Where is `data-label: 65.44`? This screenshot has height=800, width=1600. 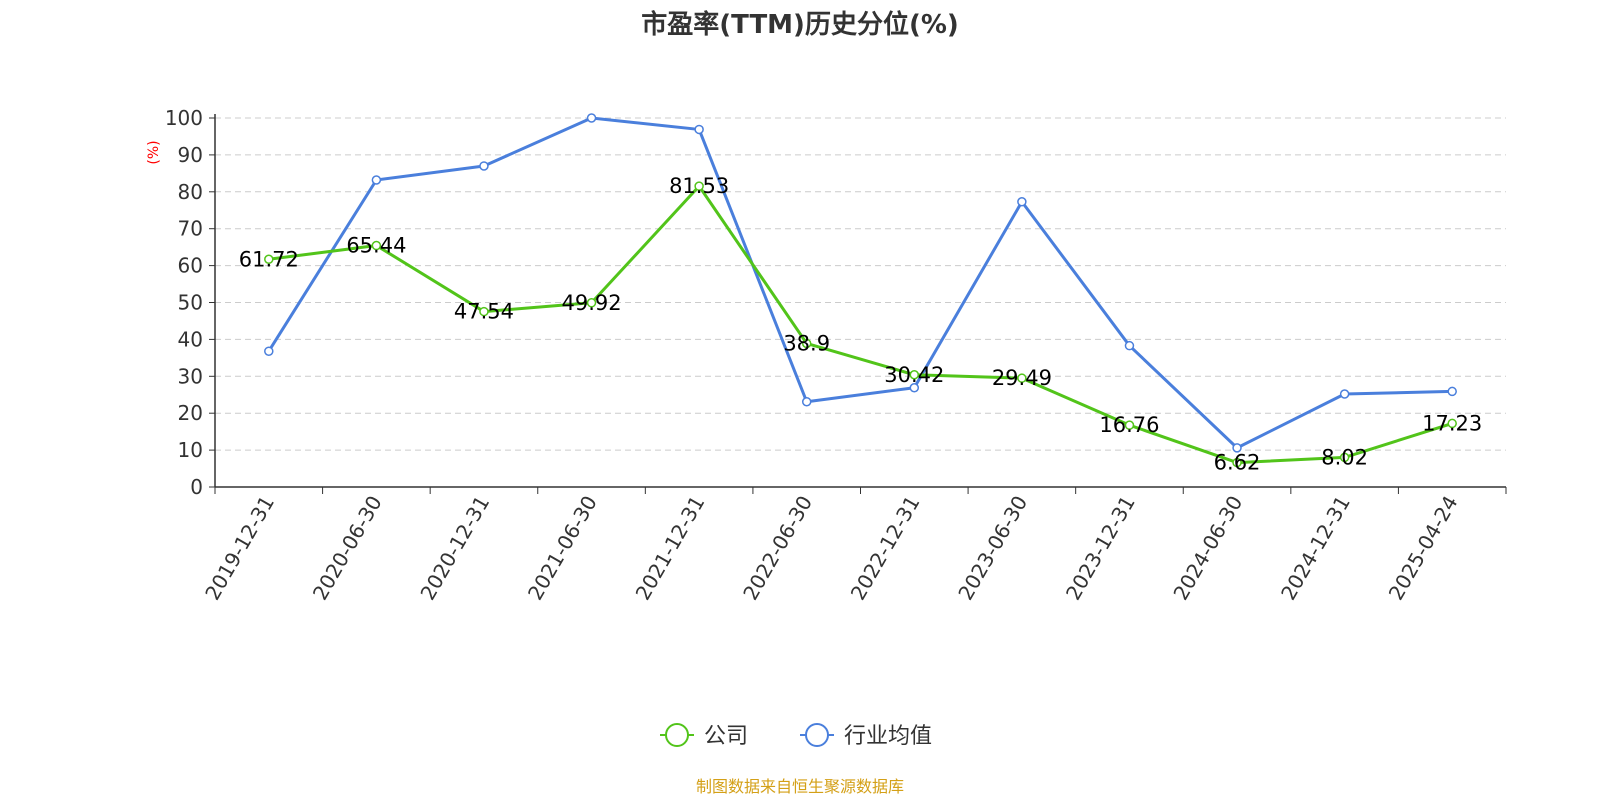
data-label: 65.44 is located at coordinates (376, 246).